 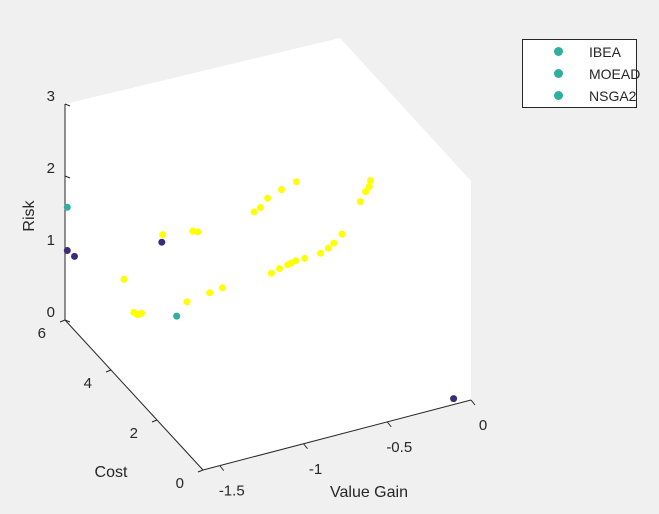 What do you see at coordinates (315, 469) in the screenshot?
I see `x-tick-label: -1` at bounding box center [315, 469].